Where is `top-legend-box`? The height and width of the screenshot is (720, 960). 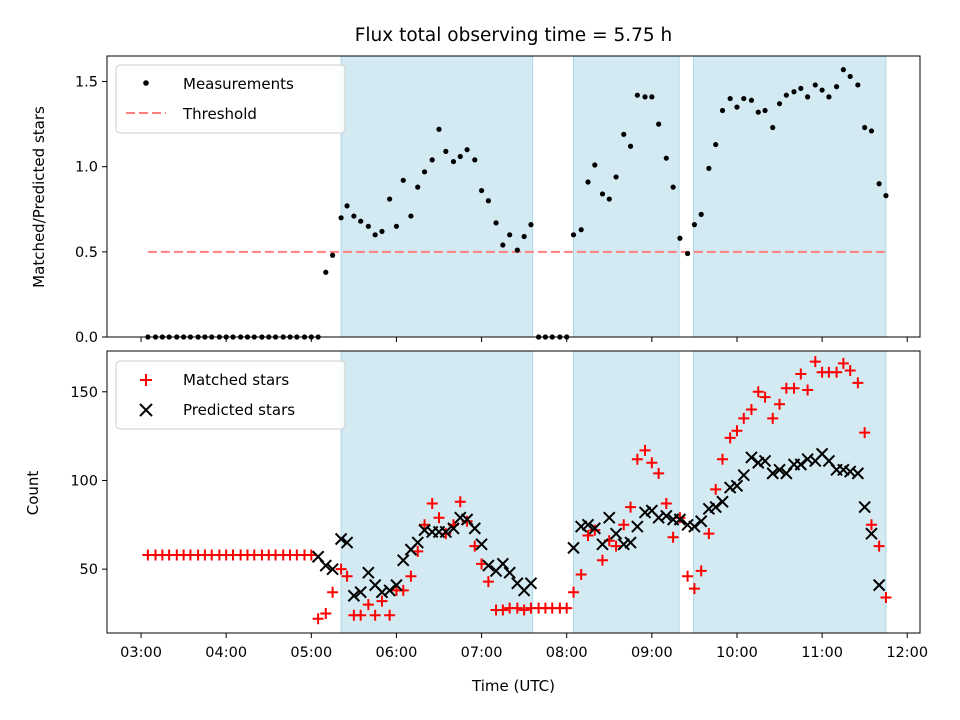
top-legend-box is located at coordinates (230, 99).